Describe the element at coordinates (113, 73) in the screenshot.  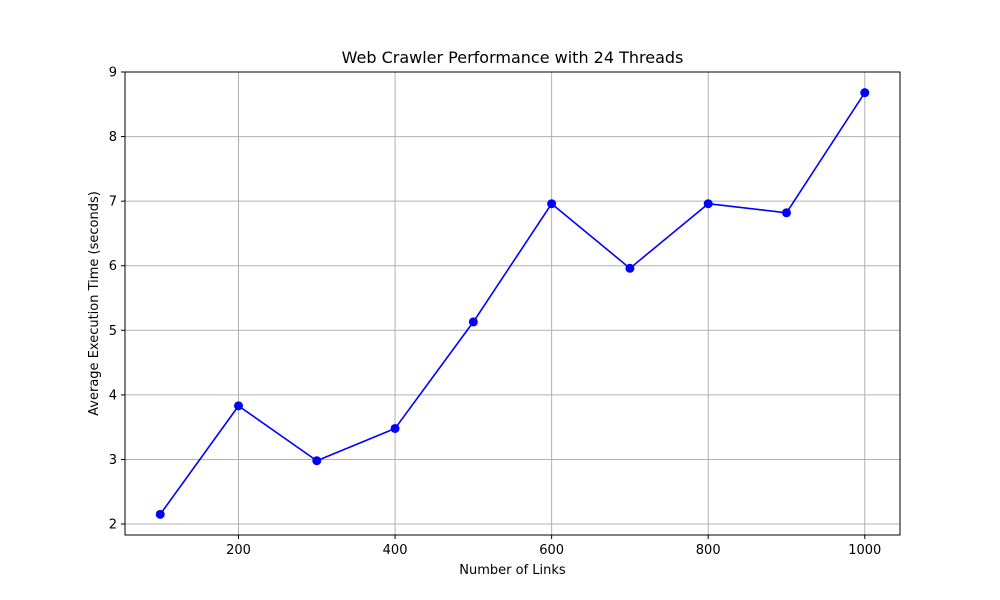
I see `y-tick-label: 9` at that location.